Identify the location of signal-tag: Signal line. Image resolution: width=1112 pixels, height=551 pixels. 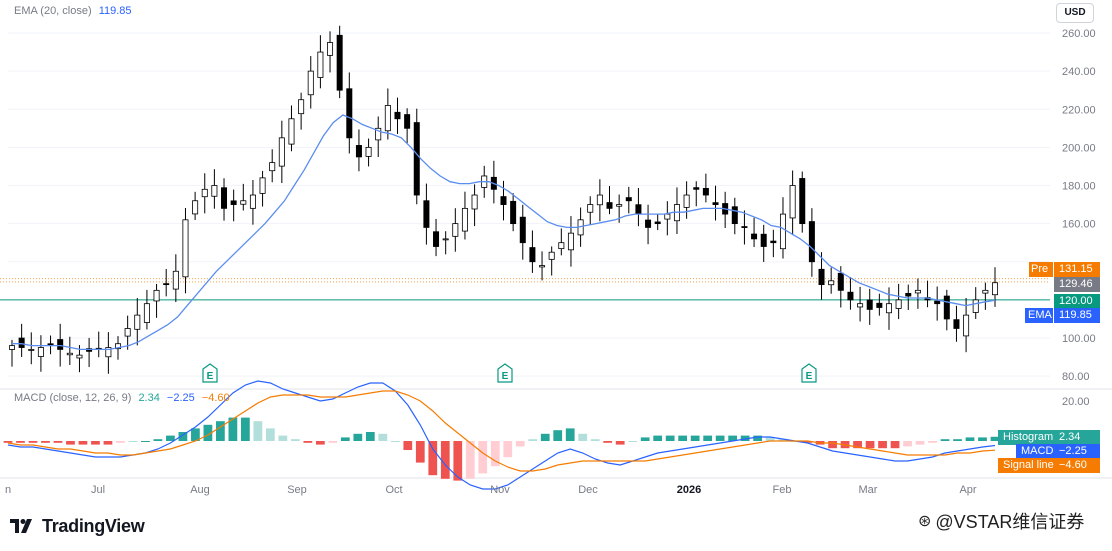
(1026, 465).